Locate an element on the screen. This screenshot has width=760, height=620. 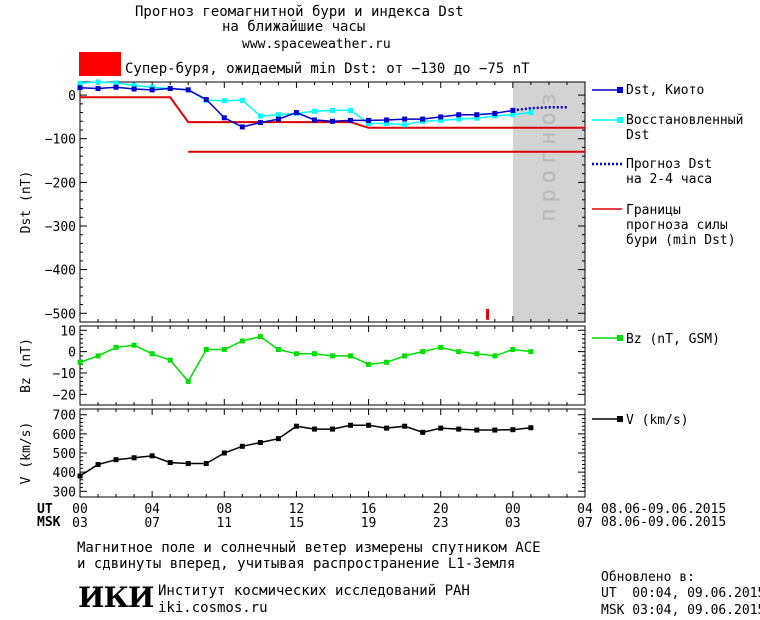
legend-bounds-line1: Границы is located at coordinates (653, 210).